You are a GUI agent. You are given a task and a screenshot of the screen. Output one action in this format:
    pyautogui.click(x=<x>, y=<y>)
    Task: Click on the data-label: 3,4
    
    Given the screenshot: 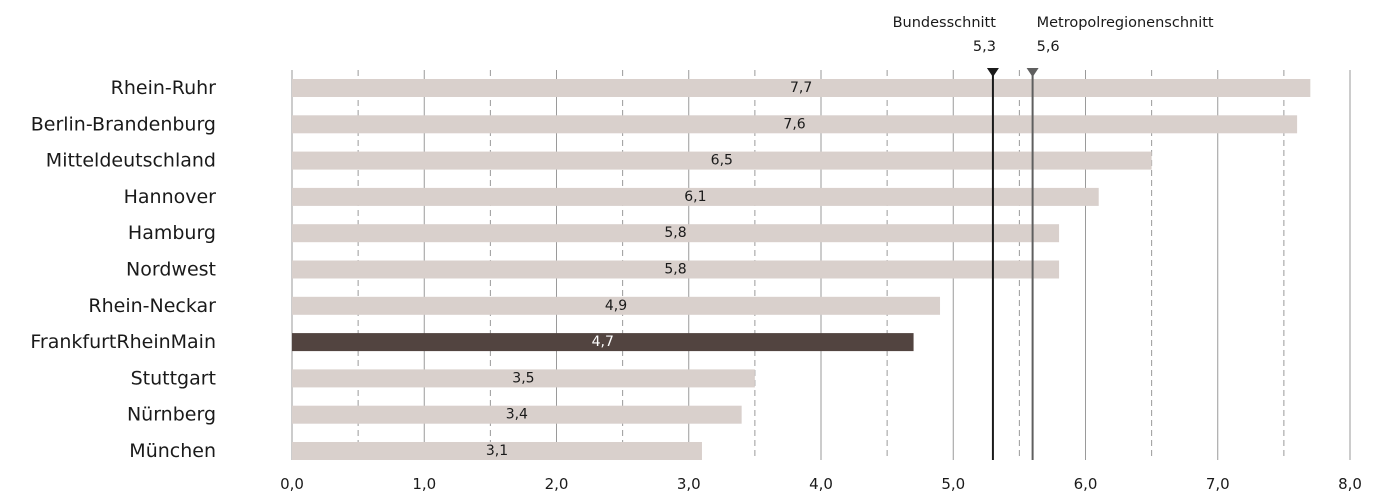 What is the action you would take?
    pyautogui.click(x=517, y=415)
    